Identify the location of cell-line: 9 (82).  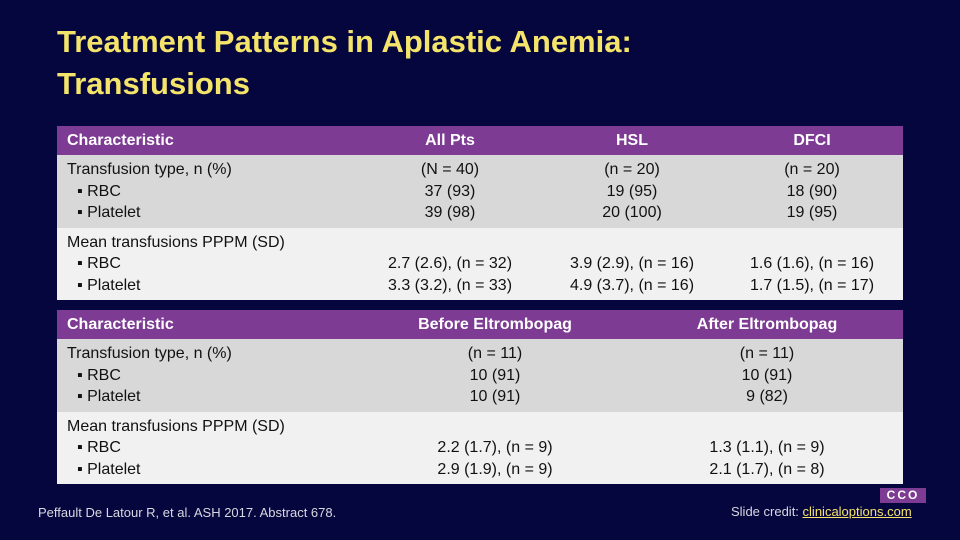
(767, 396).